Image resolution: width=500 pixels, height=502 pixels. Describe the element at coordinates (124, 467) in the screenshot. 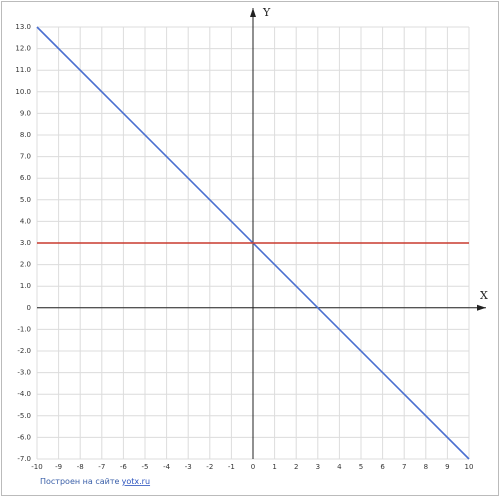

I see `x-tick-label: -6` at that location.